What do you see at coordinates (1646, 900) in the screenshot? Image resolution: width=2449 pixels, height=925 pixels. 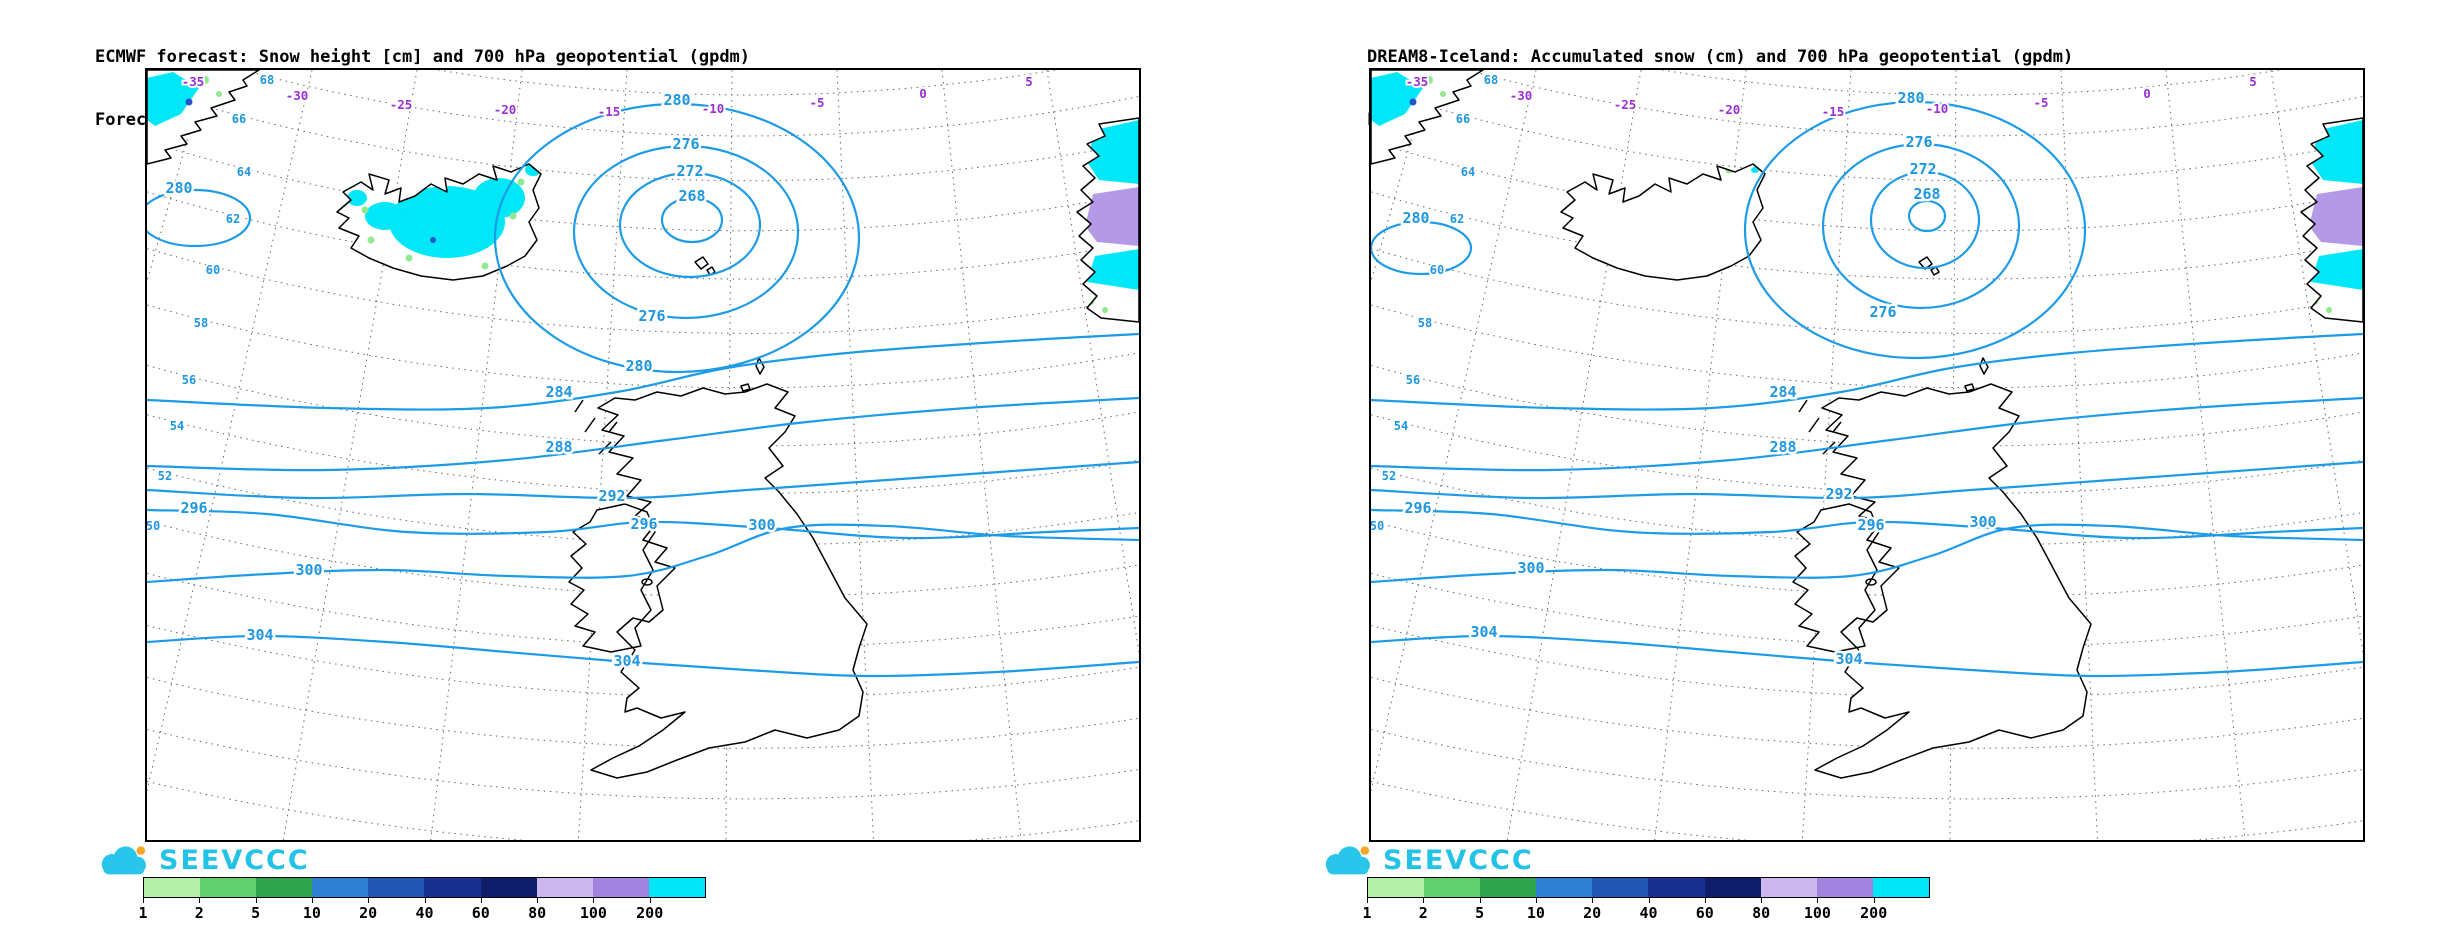 I see `snow-scale-legend: 1 2 5 10 20 40 60 80 100 200` at bounding box center [1646, 900].